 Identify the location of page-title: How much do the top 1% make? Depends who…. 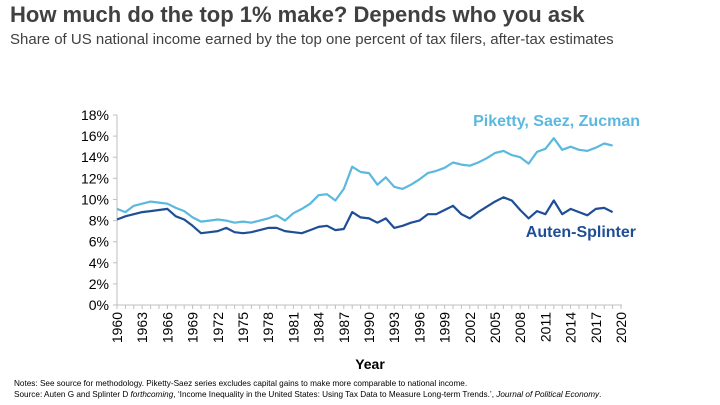
(297, 14).